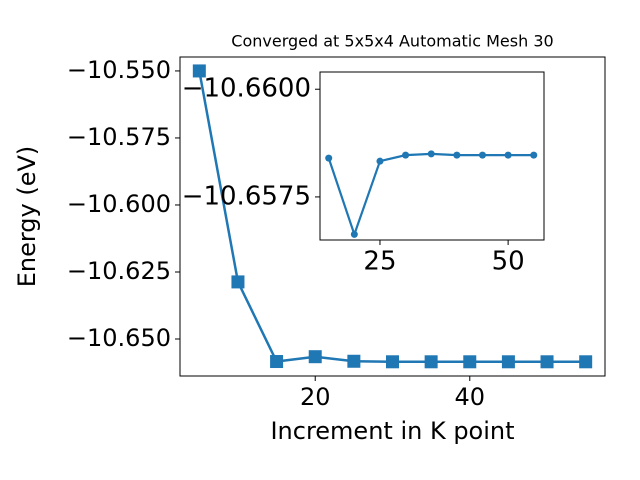 This screenshot has width=640, height=480. Describe the element at coordinates (392, 41) in the screenshot. I see `chart-title: Converged at 5x5x4 Automatic Mesh 30` at that location.